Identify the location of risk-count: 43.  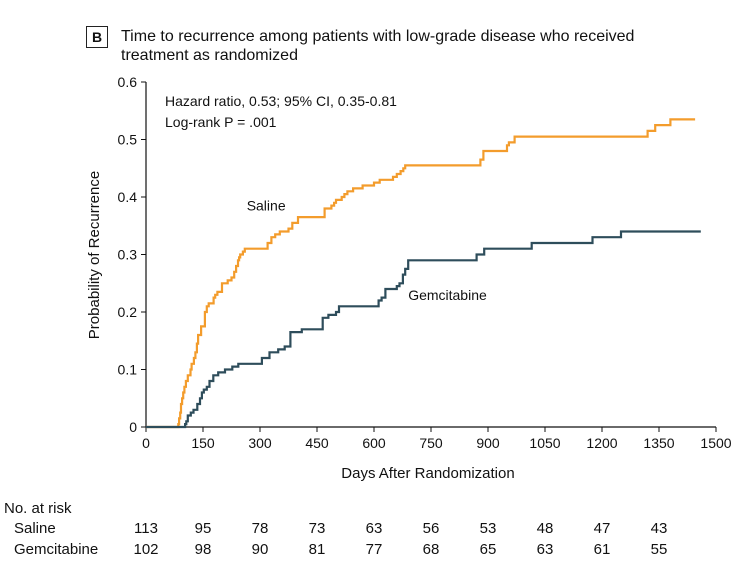
(659, 528).